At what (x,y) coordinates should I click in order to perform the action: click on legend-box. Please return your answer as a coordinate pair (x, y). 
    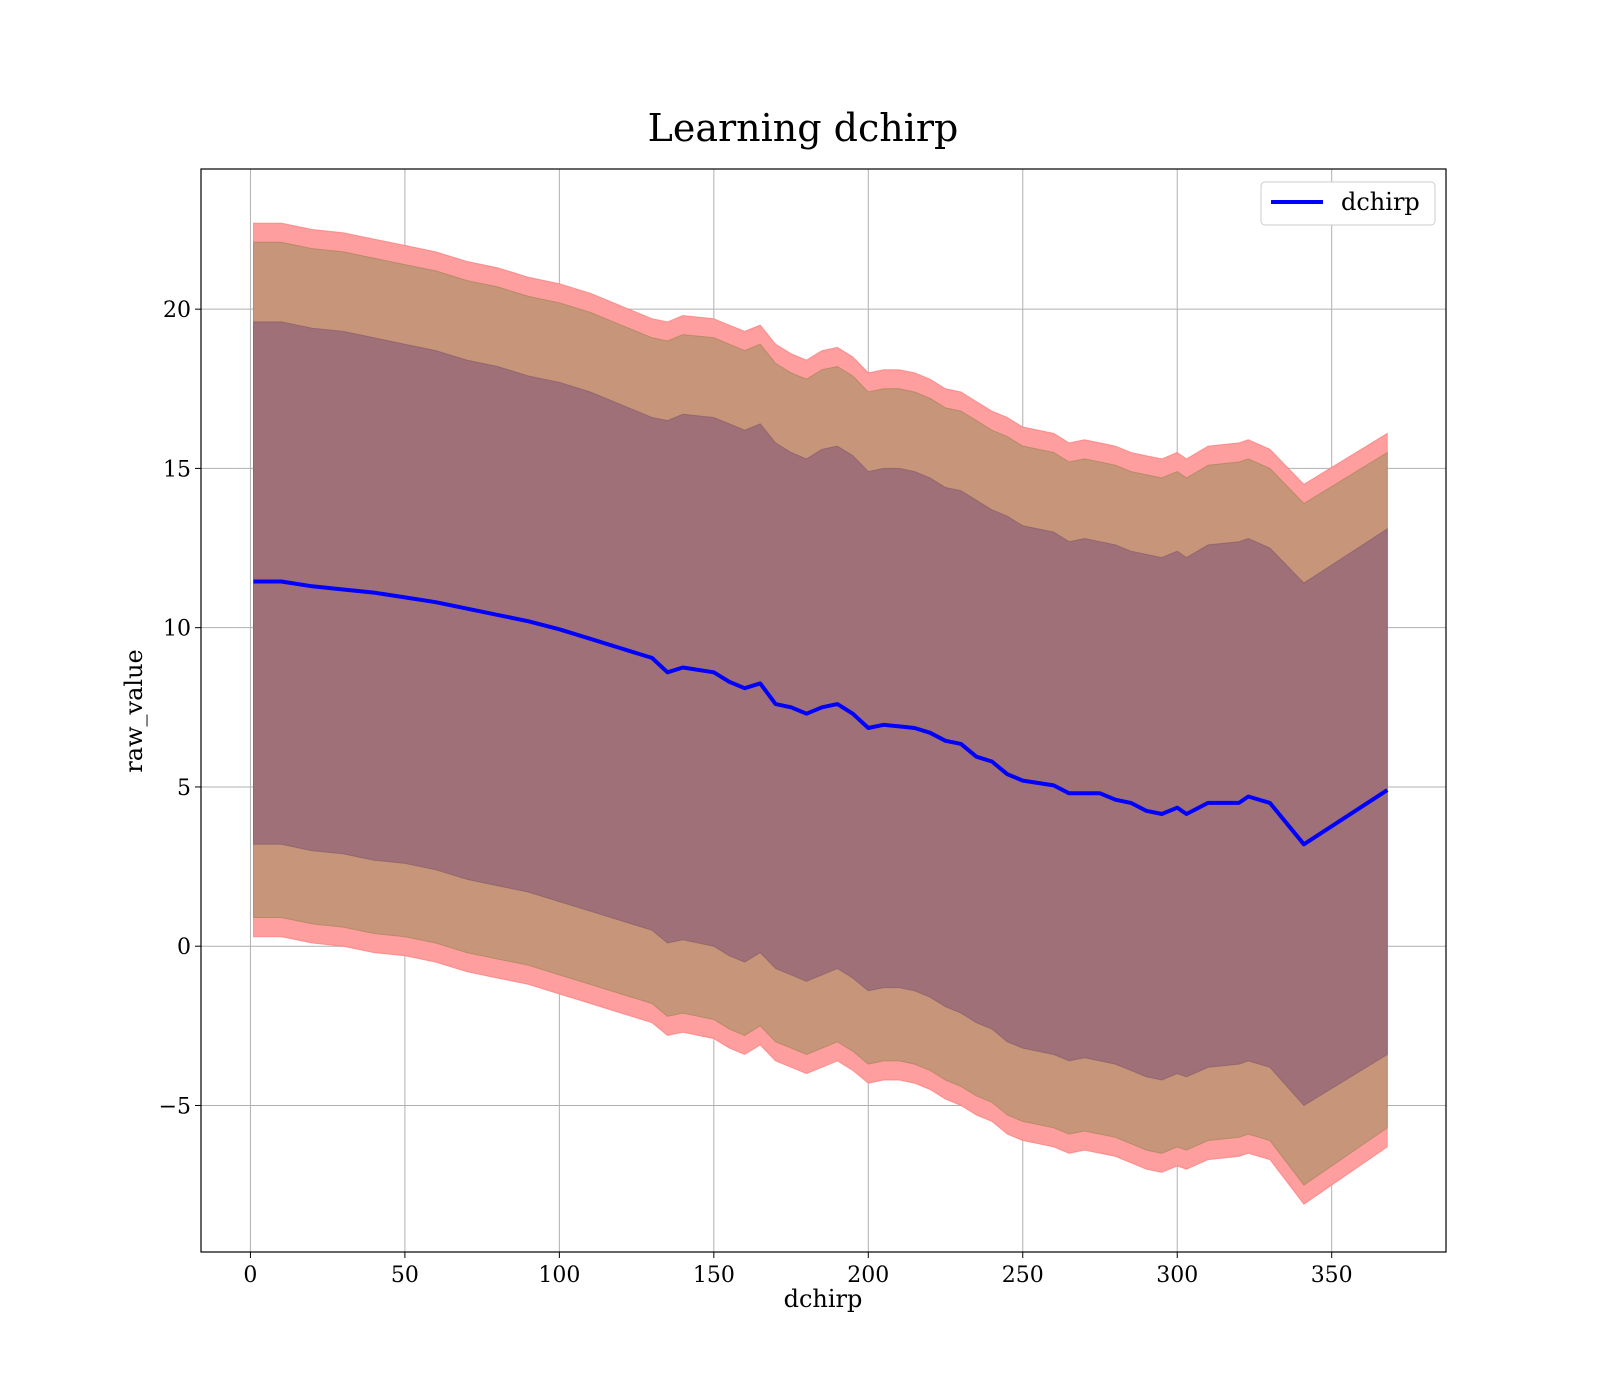
    Looking at the image, I should click on (1348, 203).